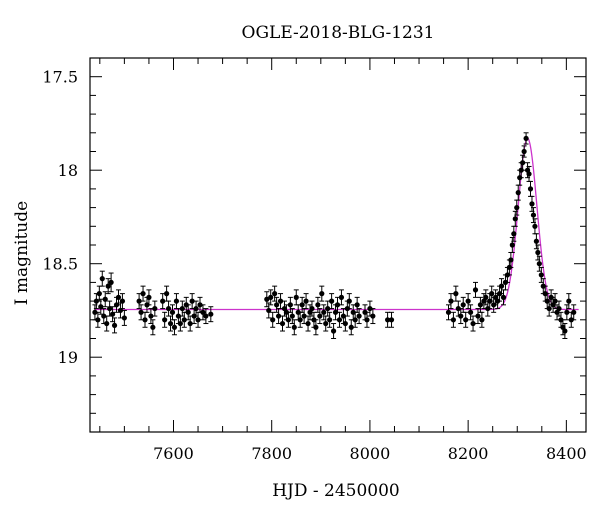 This screenshot has width=600, height=517. What do you see at coordinates (68, 170) in the screenshot?
I see `y-tick-label: 18` at bounding box center [68, 170].